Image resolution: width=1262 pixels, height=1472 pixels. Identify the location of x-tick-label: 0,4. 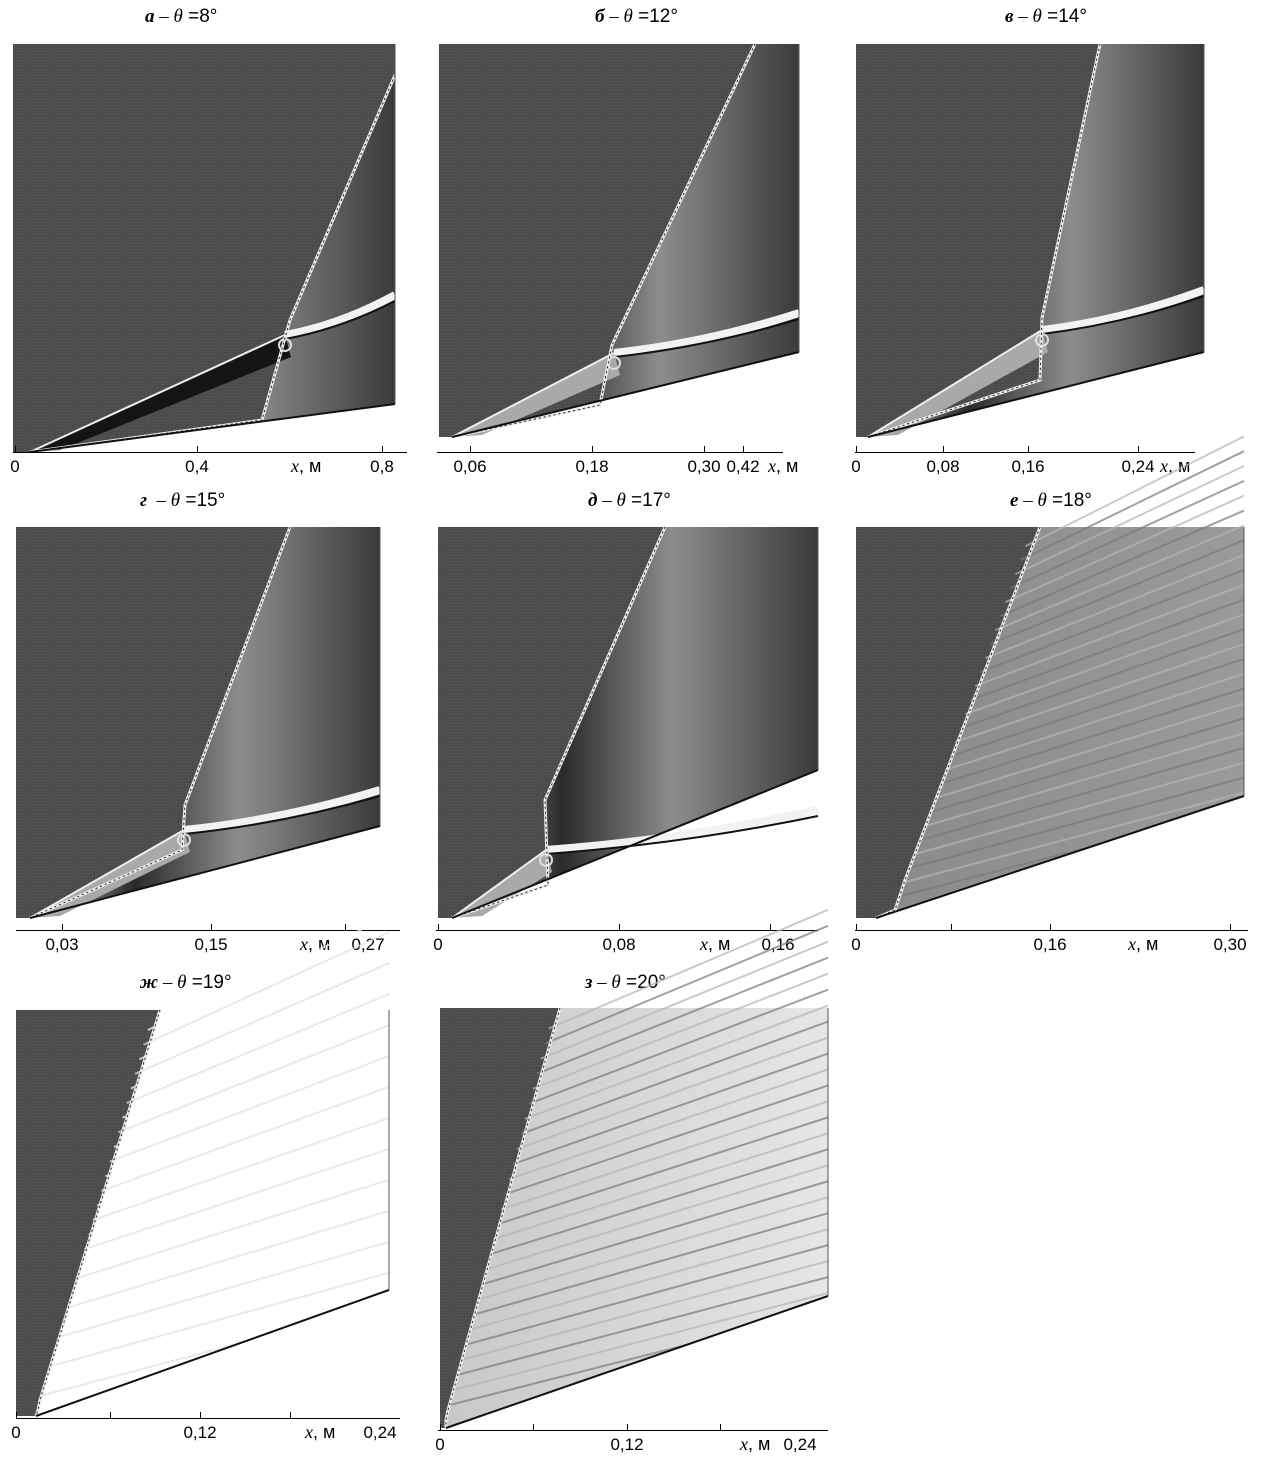
(197, 466).